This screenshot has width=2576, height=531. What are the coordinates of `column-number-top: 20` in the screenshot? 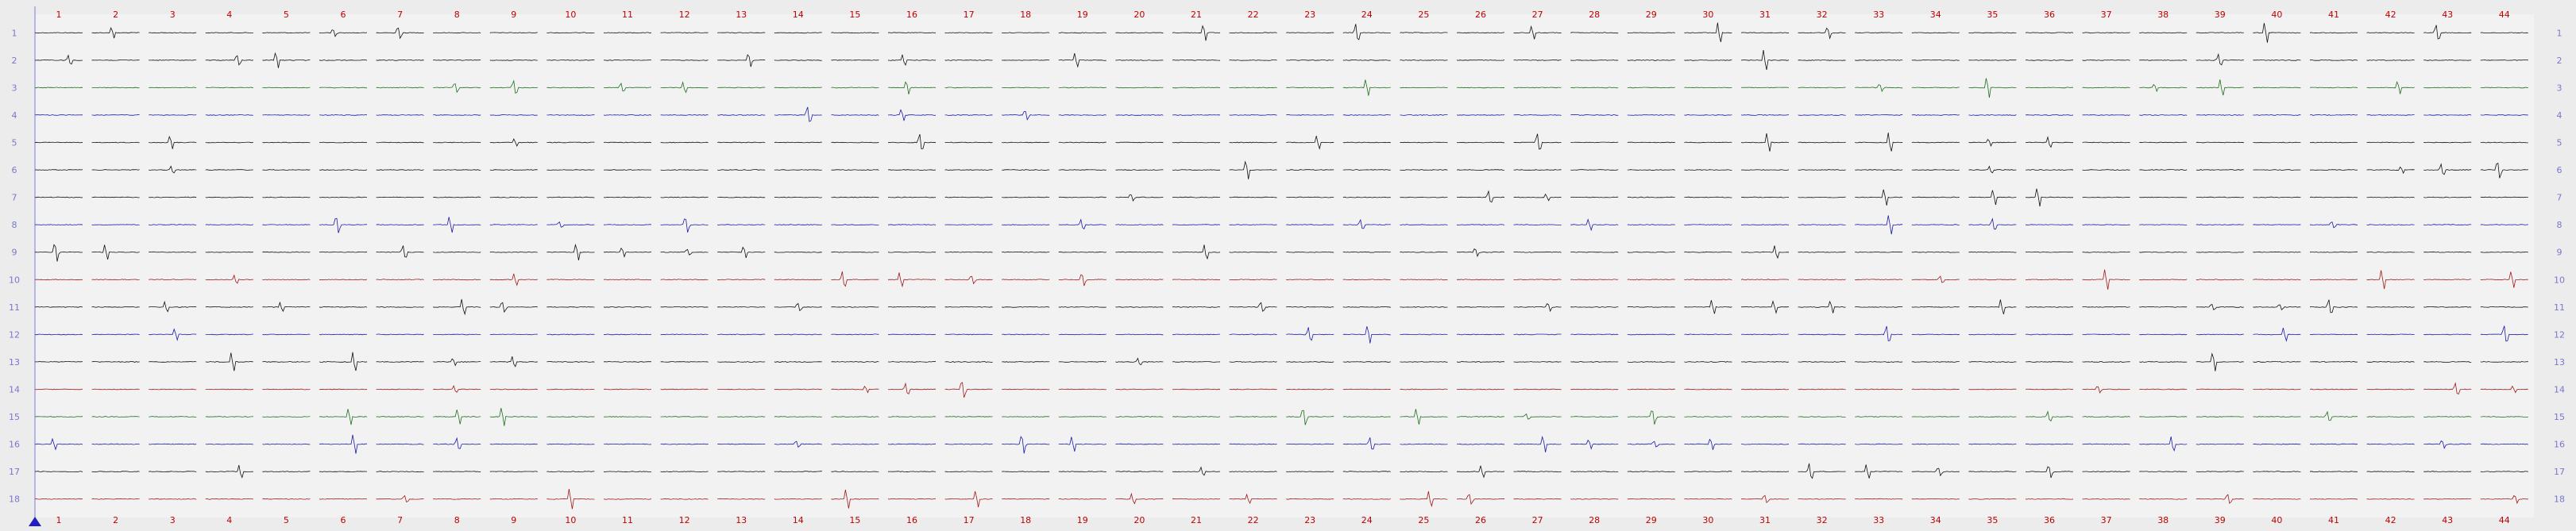 It's located at (1139, 15).